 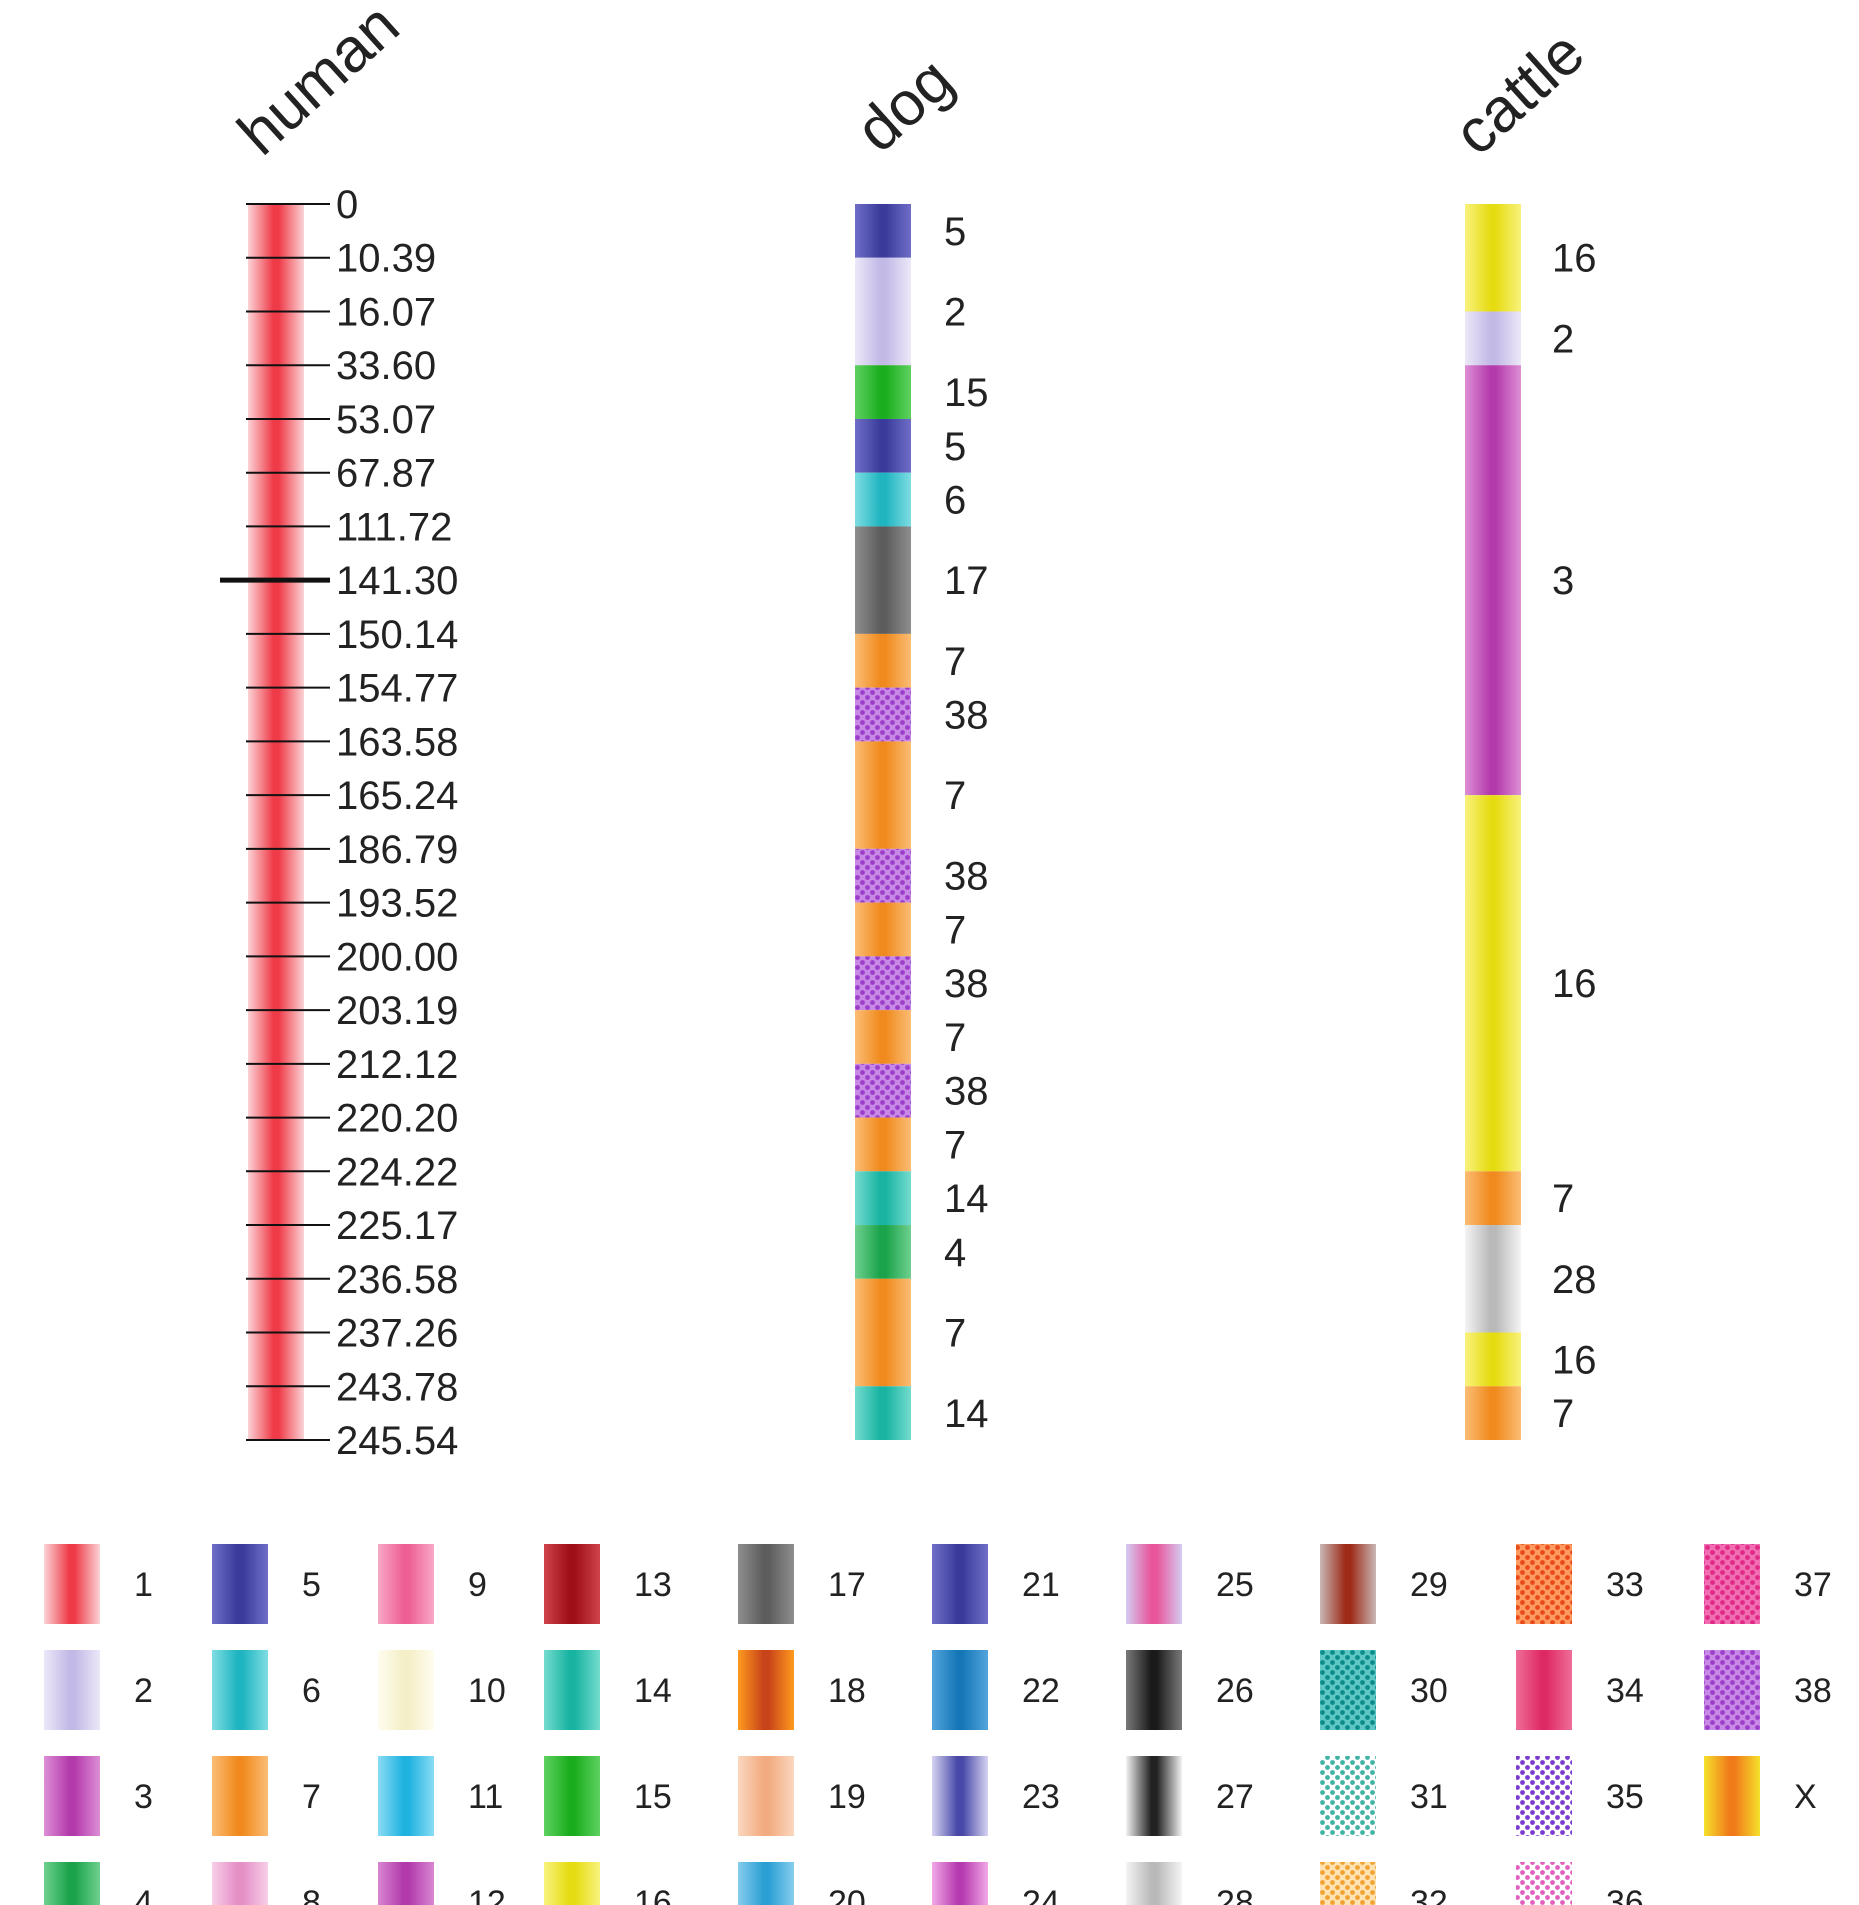 What do you see at coordinates (397, 581) in the screenshot?
I see `tick-label: 141.30` at bounding box center [397, 581].